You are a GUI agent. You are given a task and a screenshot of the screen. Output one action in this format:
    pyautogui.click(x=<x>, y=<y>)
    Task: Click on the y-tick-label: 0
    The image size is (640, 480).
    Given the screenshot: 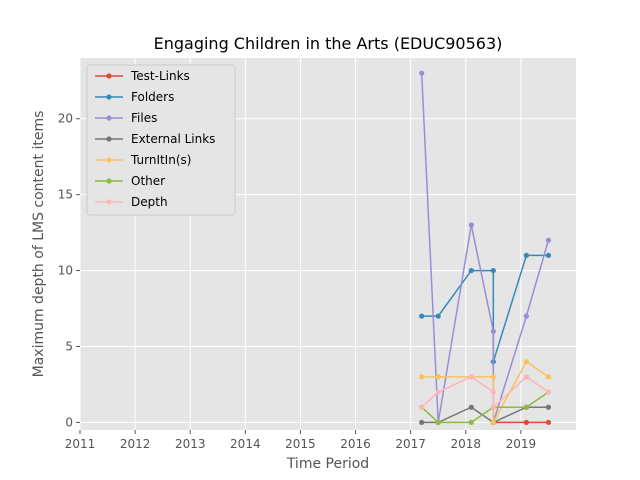 What is the action you would take?
    pyautogui.click(x=69, y=422)
    